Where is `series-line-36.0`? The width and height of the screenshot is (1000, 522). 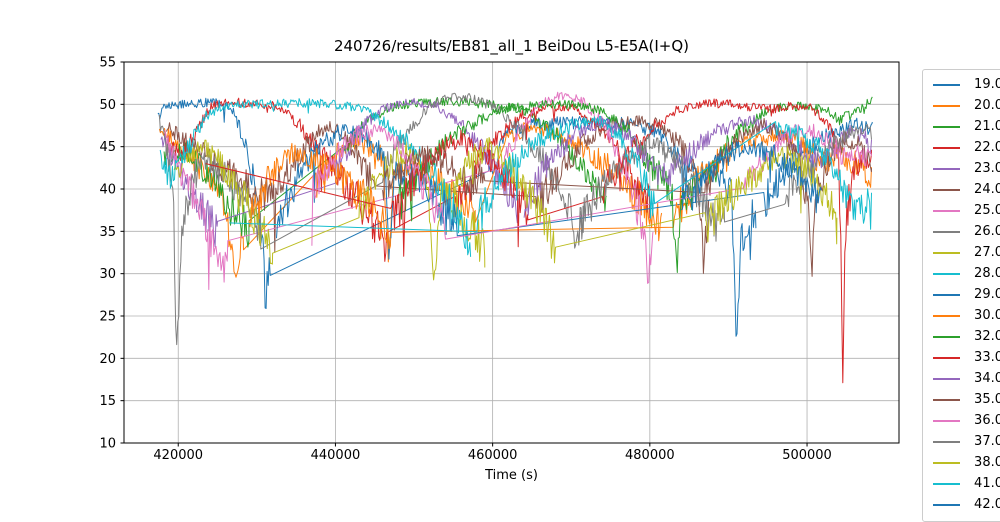 series-line-36.0 is located at coordinates (591, 184).